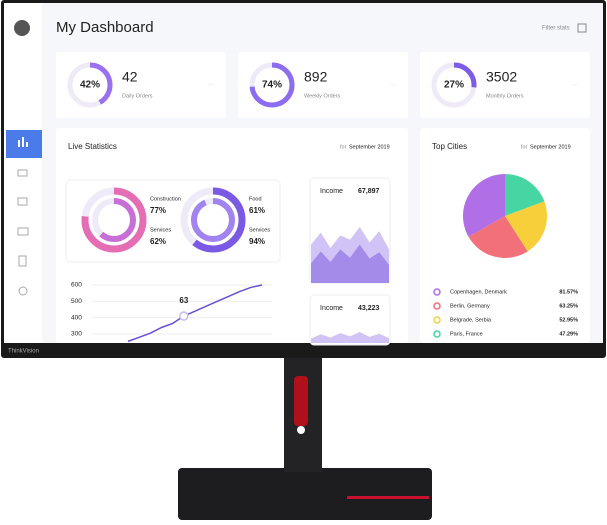 The width and height of the screenshot is (607, 525). I want to click on ring-label: 27%, so click(454, 85).